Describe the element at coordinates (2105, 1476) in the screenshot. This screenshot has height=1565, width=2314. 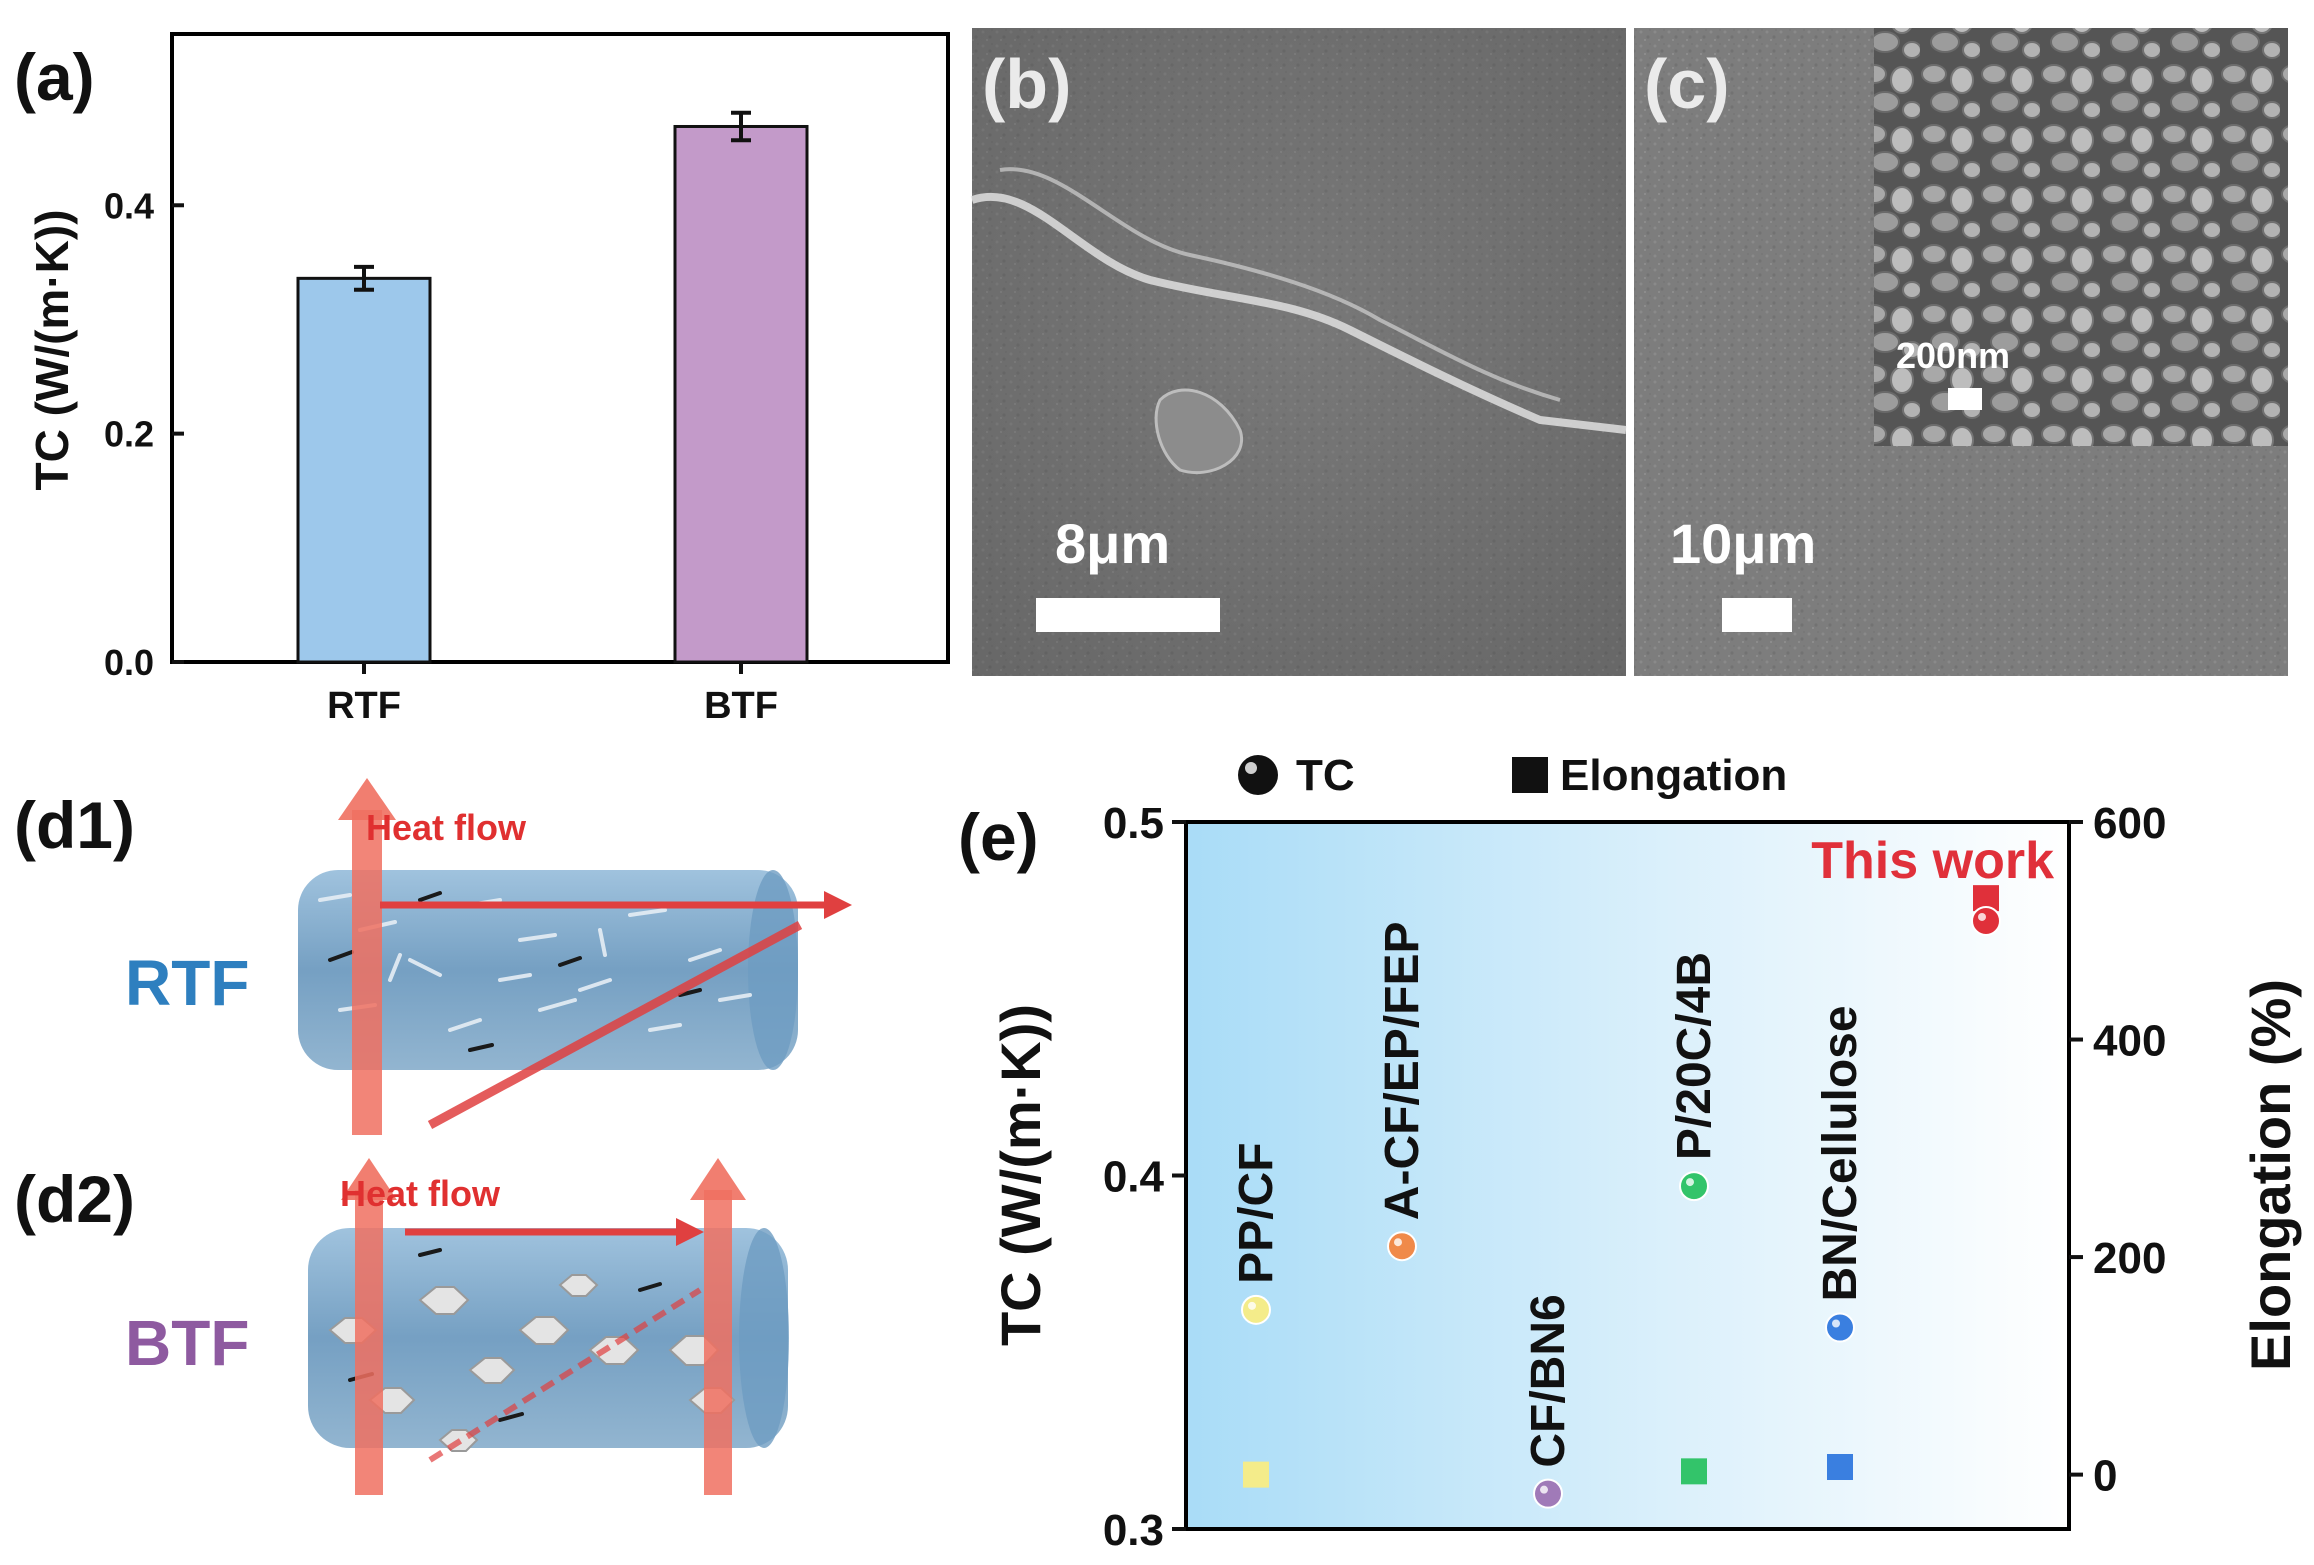
I see `e-right-tick-label: 0` at that location.